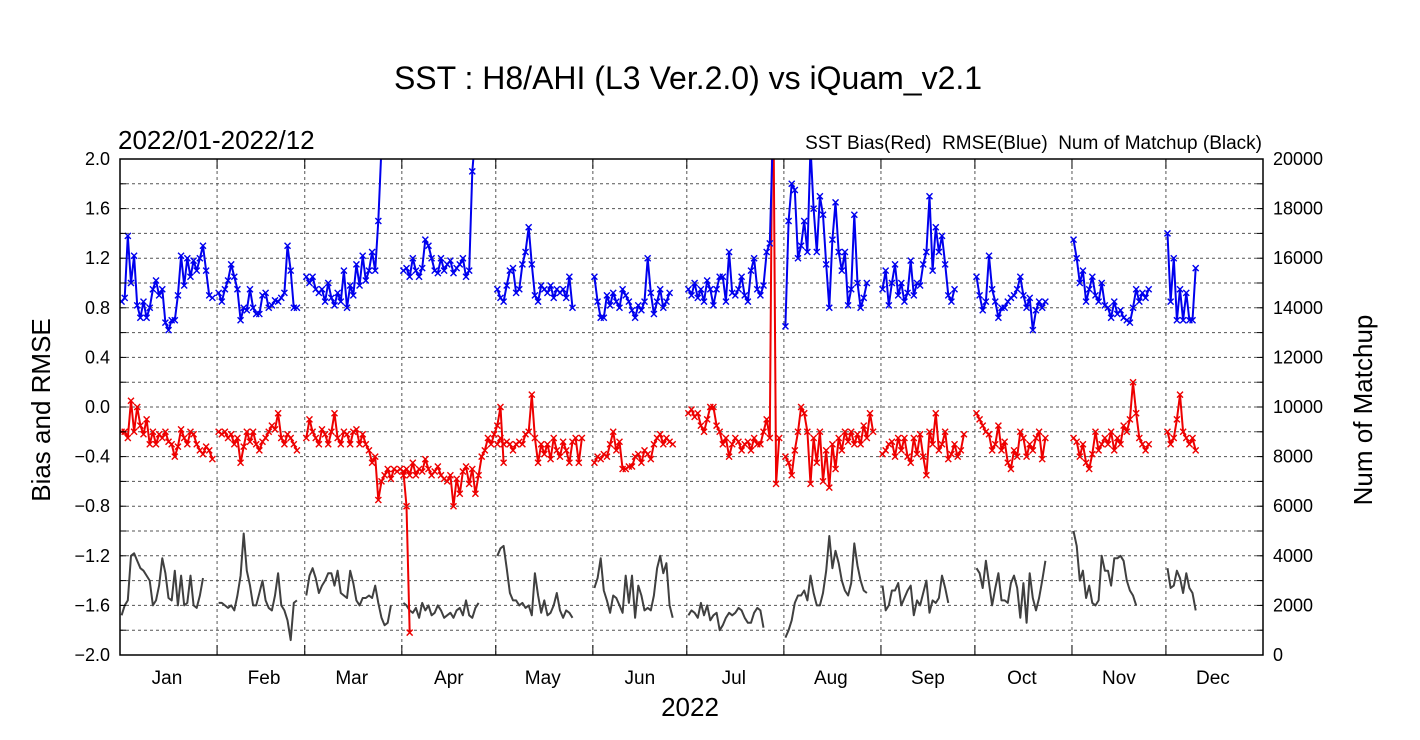 The image size is (1420, 740). What do you see at coordinates (1298, 308) in the screenshot?
I see `y-tick-label-right: 14000` at bounding box center [1298, 308].